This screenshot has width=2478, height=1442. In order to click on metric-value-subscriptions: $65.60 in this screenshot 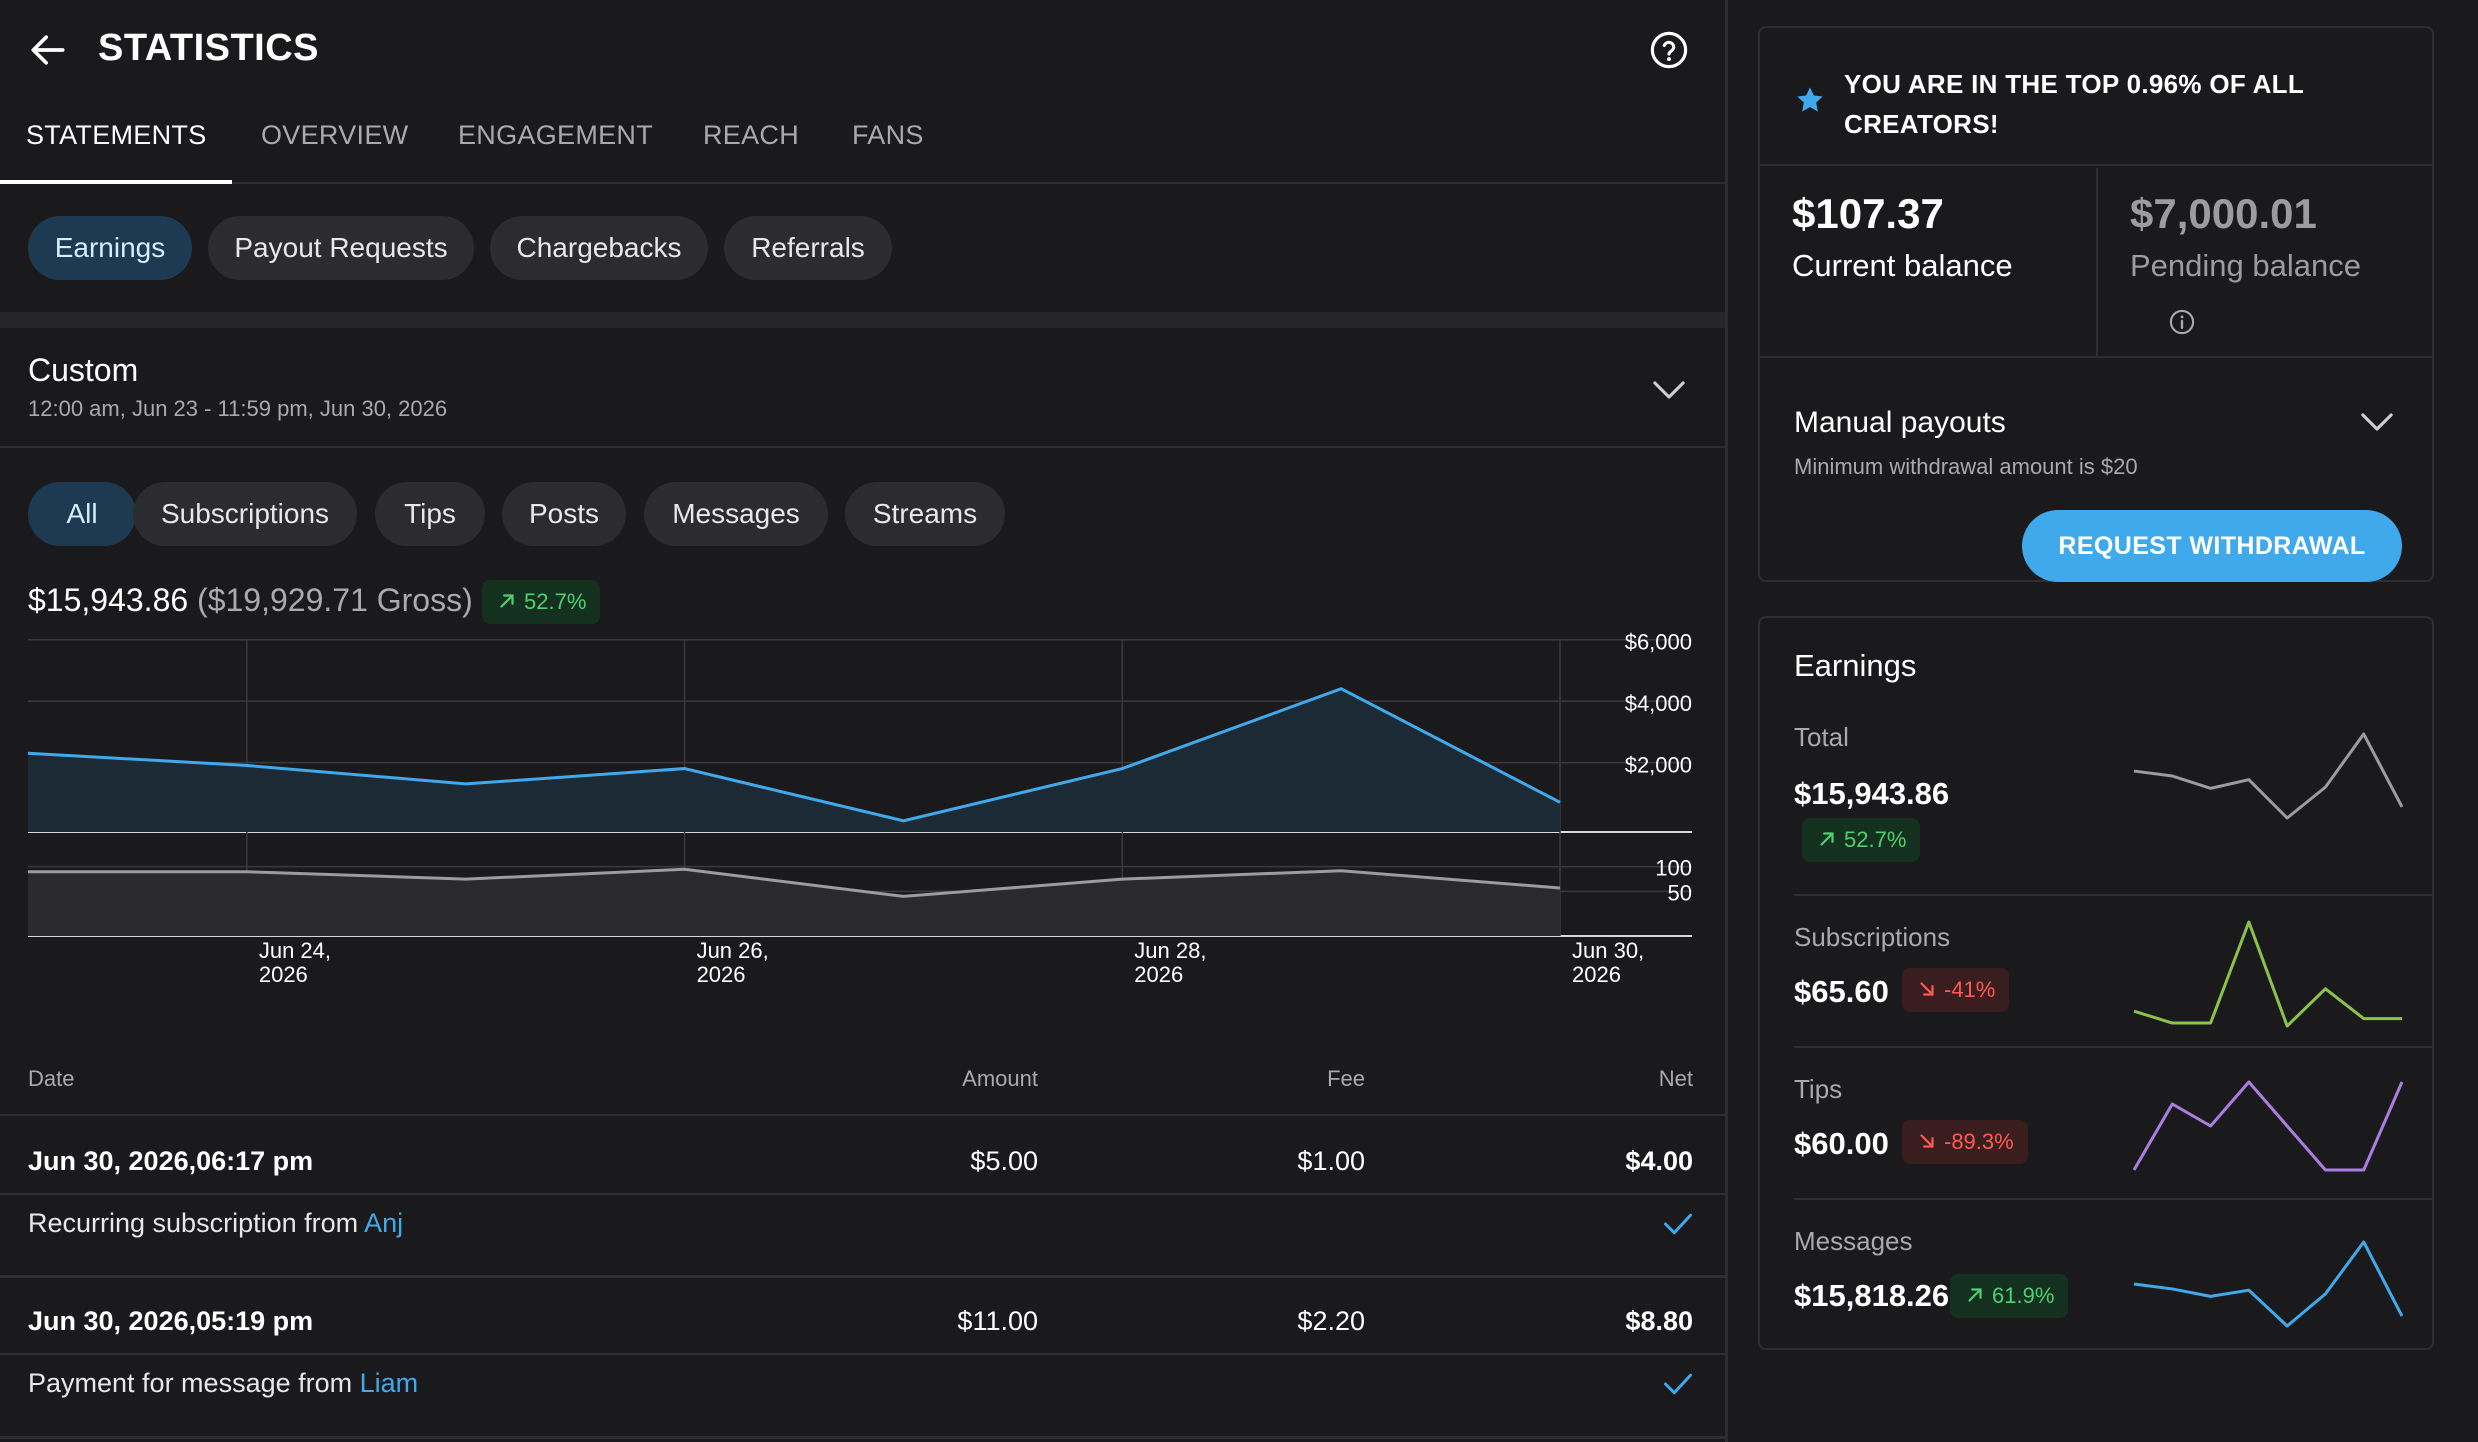, I will do `click(1841, 991)`.